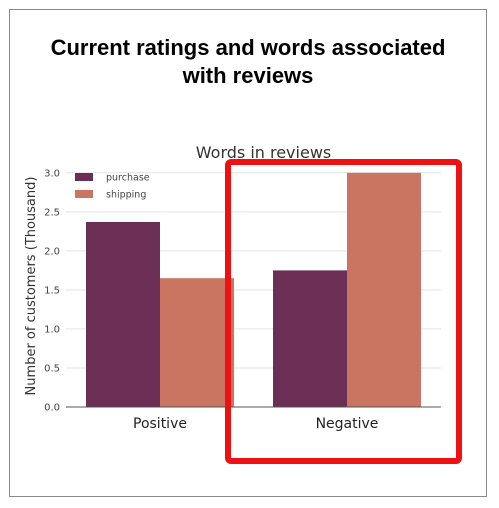 This screenshot has height=508, width=499. I want to click on slide-title-line-2: with reviews, so click(248, 75).